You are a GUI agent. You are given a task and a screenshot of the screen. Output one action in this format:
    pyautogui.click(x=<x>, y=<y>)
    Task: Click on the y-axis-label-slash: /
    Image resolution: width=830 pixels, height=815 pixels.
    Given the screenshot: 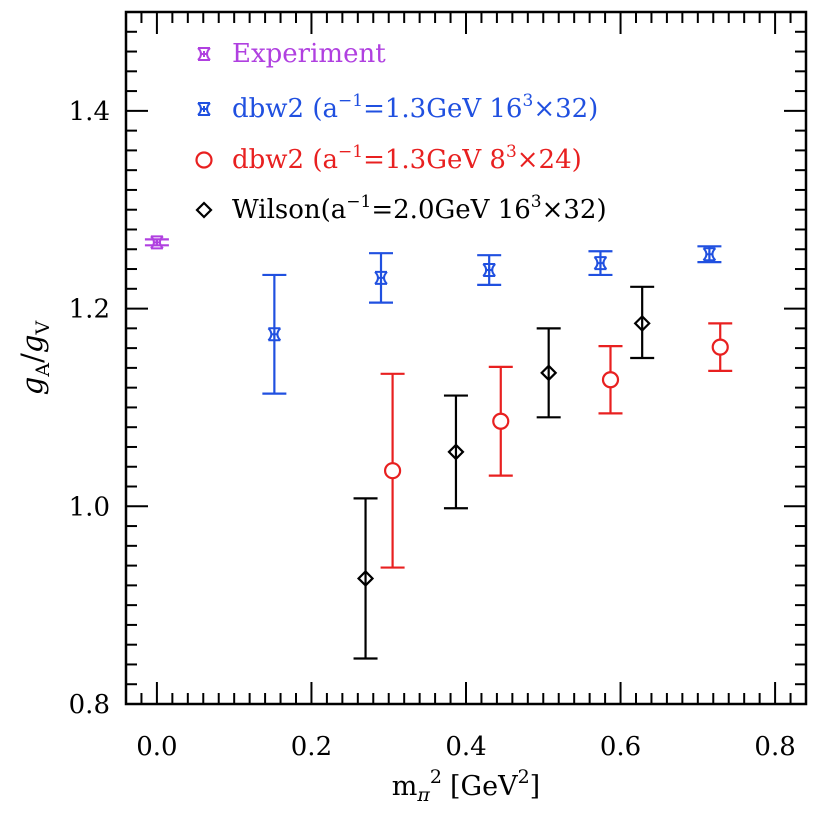 What is the action you would take?
    pyautogui.click(x=32, y=358)
    